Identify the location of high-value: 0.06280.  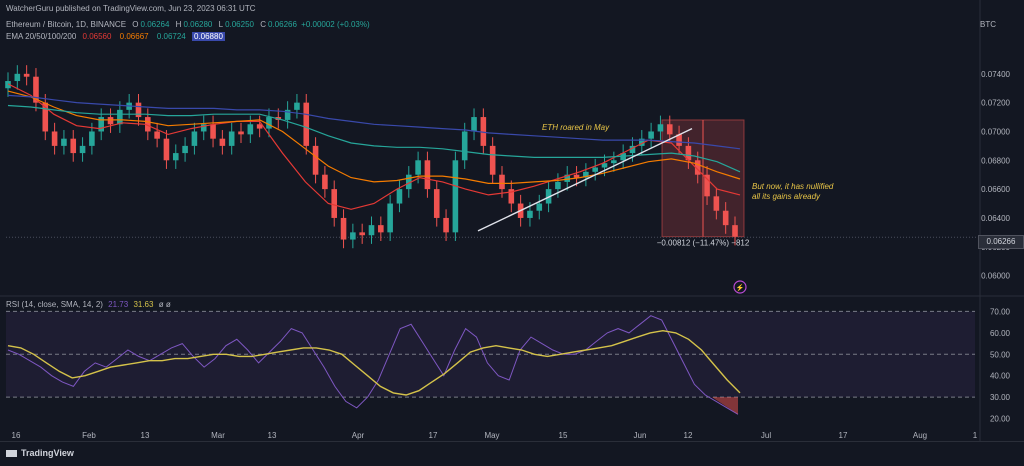
(198, 24).